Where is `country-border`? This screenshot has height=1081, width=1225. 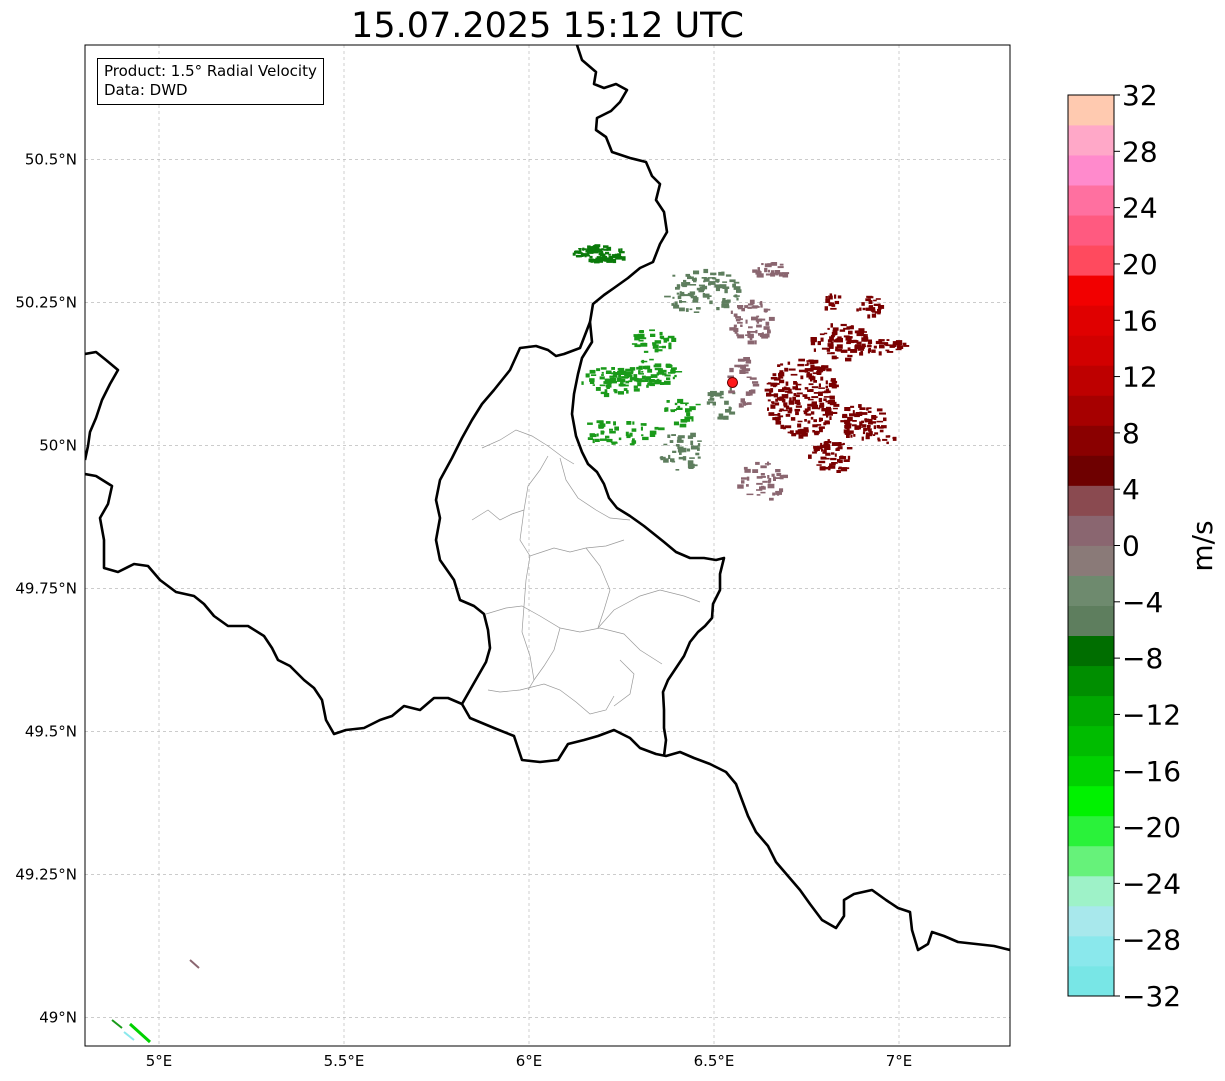 country-border is located at coordinates (648, 401).